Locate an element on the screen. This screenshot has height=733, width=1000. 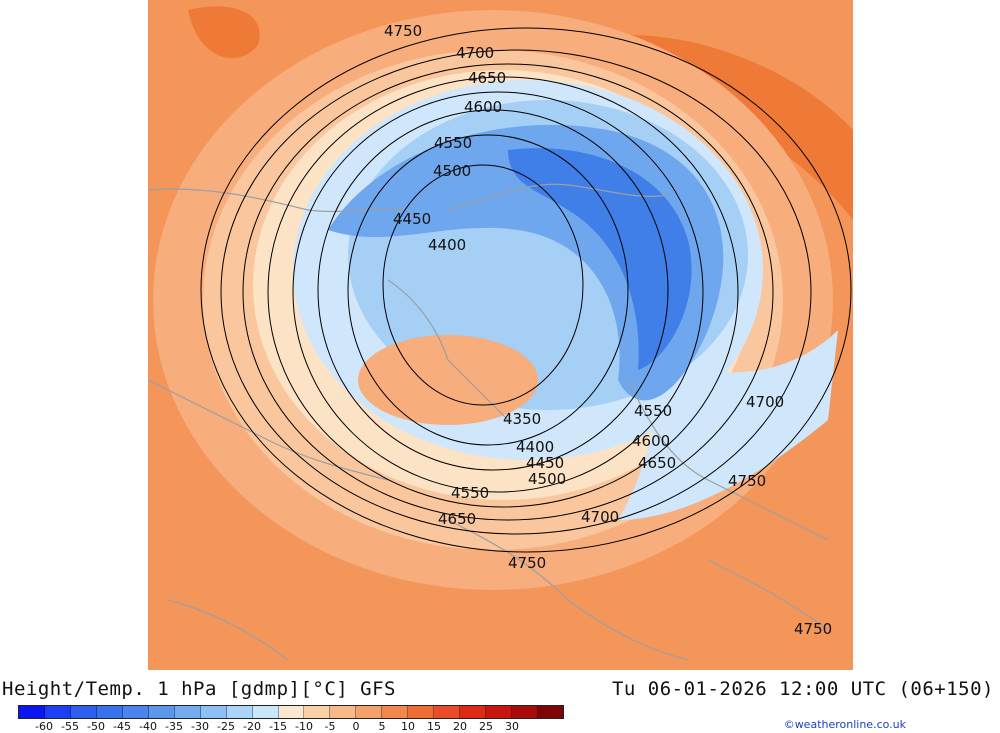
credit-link: ©weatheronline.co.uk is located at coordinates (844, 724).